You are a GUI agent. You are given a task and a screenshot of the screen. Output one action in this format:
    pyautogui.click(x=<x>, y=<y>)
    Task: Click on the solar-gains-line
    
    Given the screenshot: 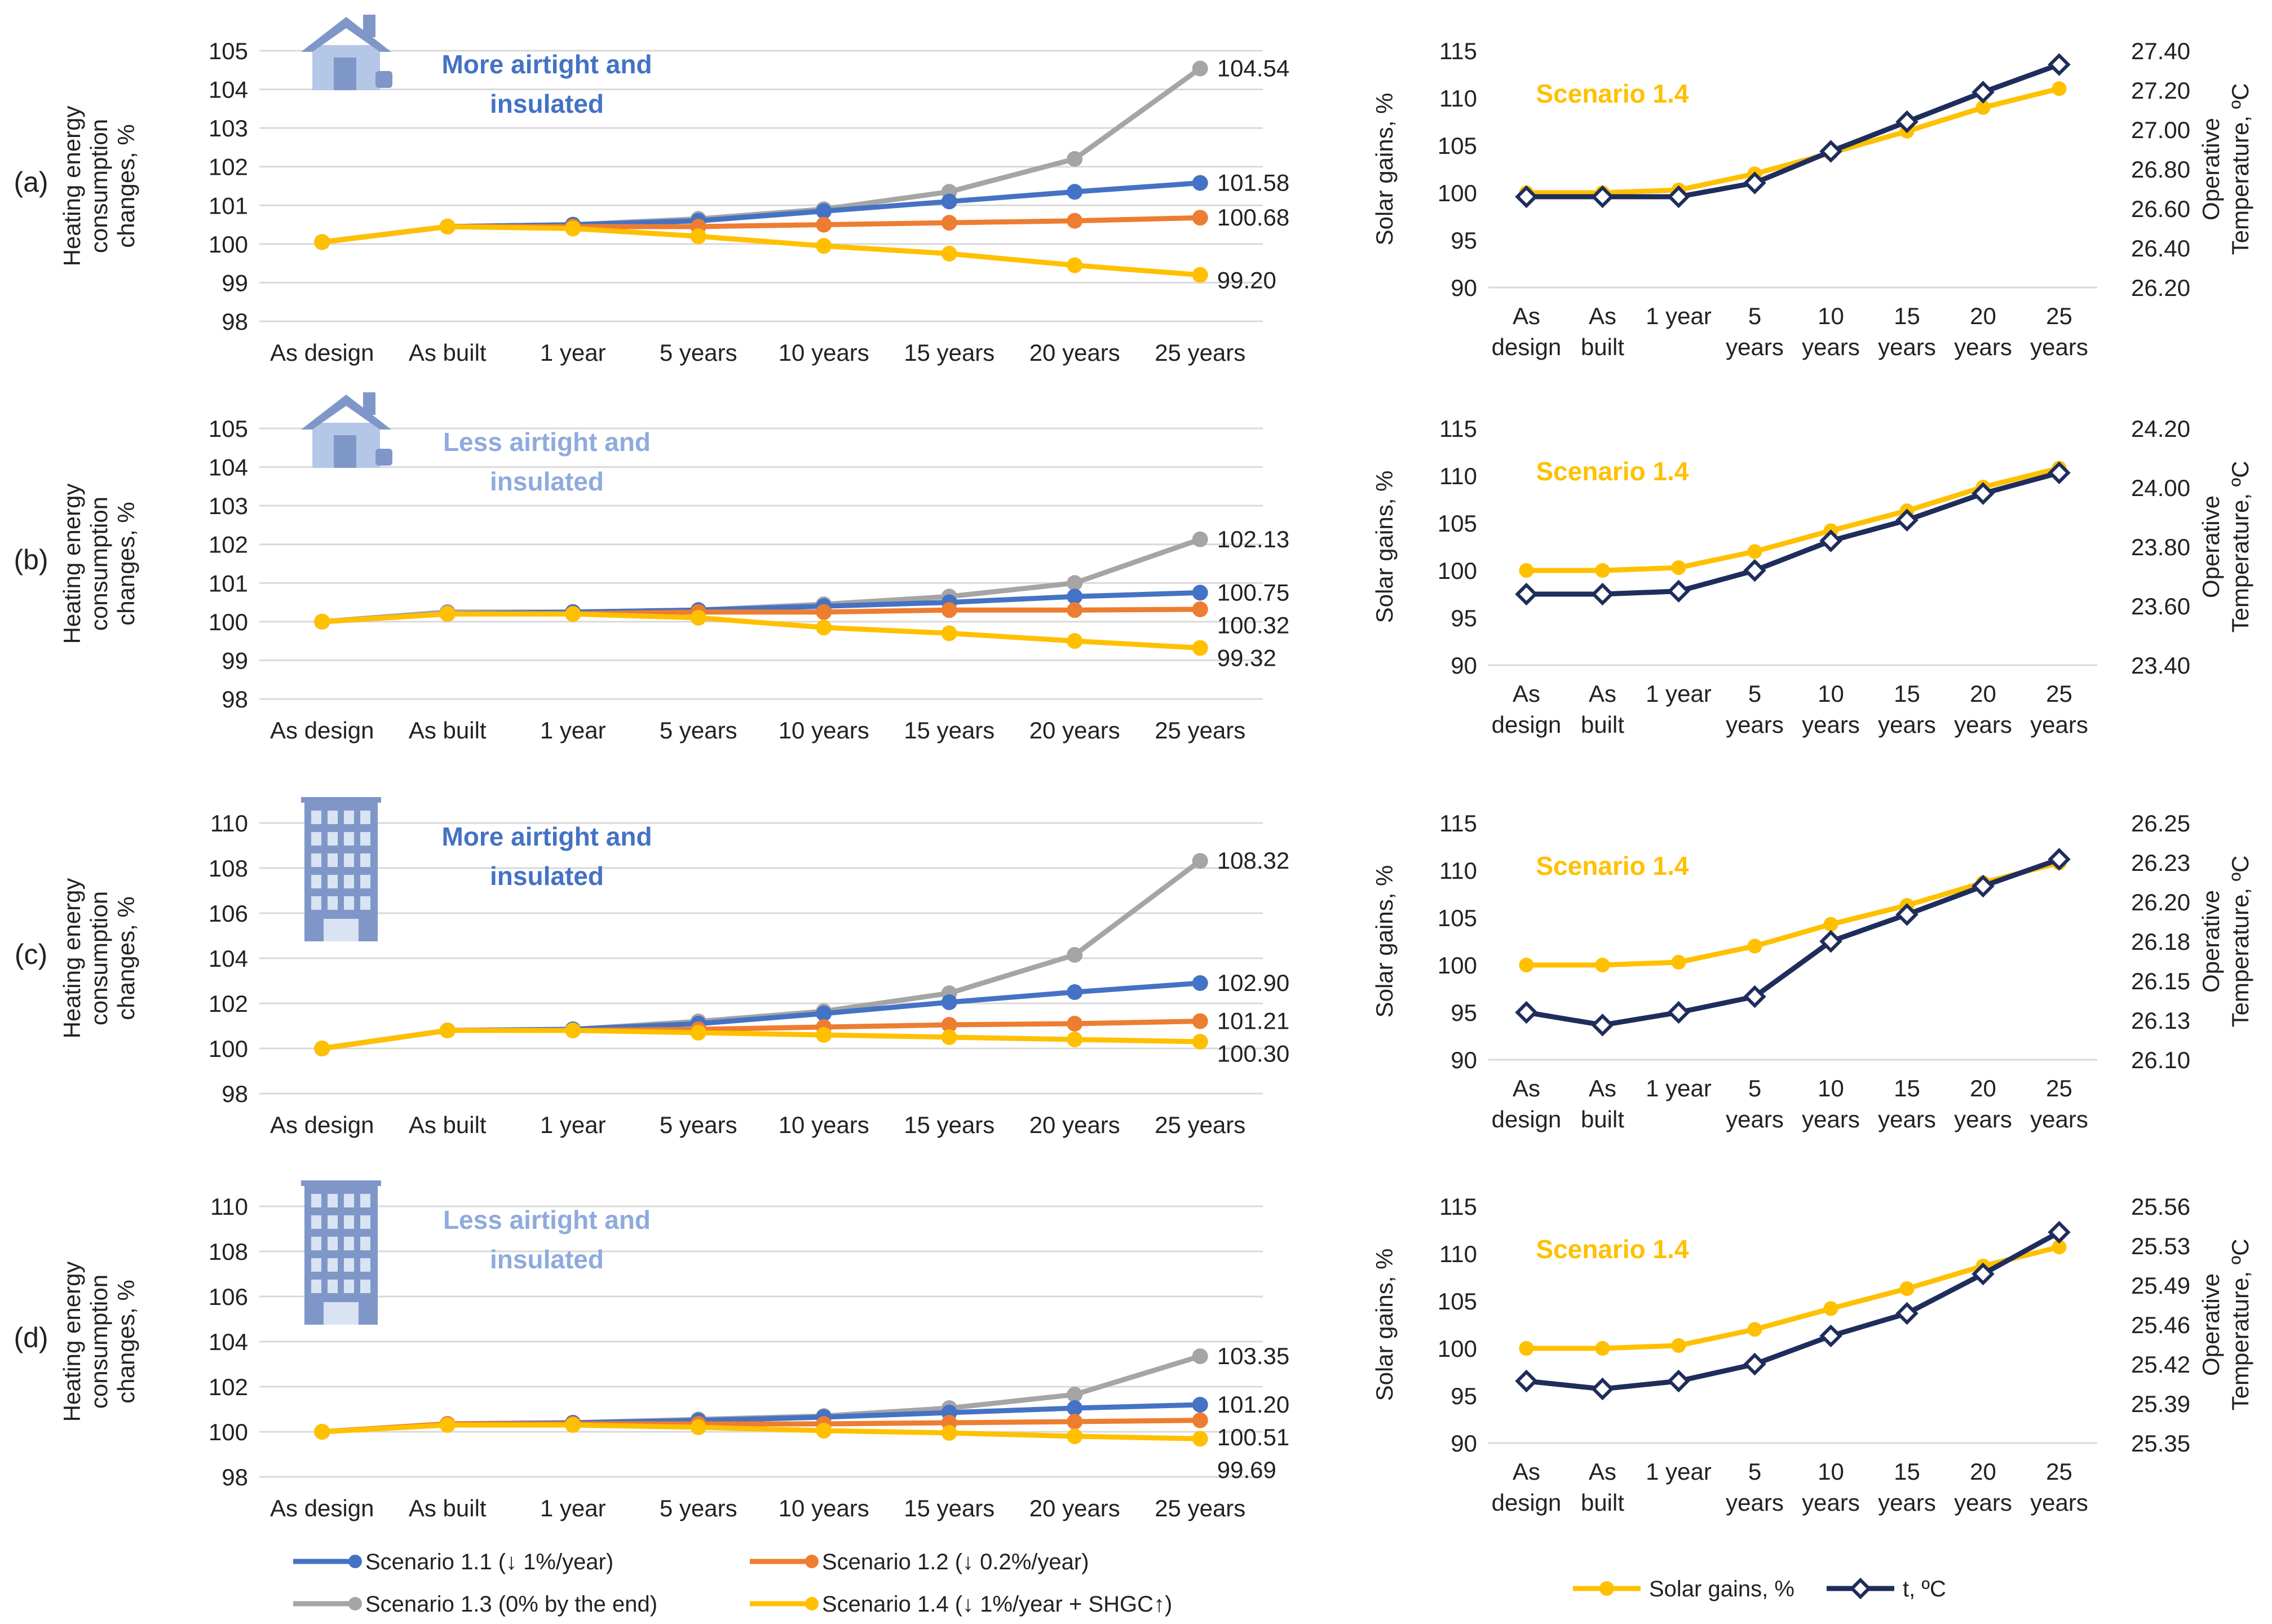 What is the action you would take?
    pyautogui.click(x=1793, y=519)
    